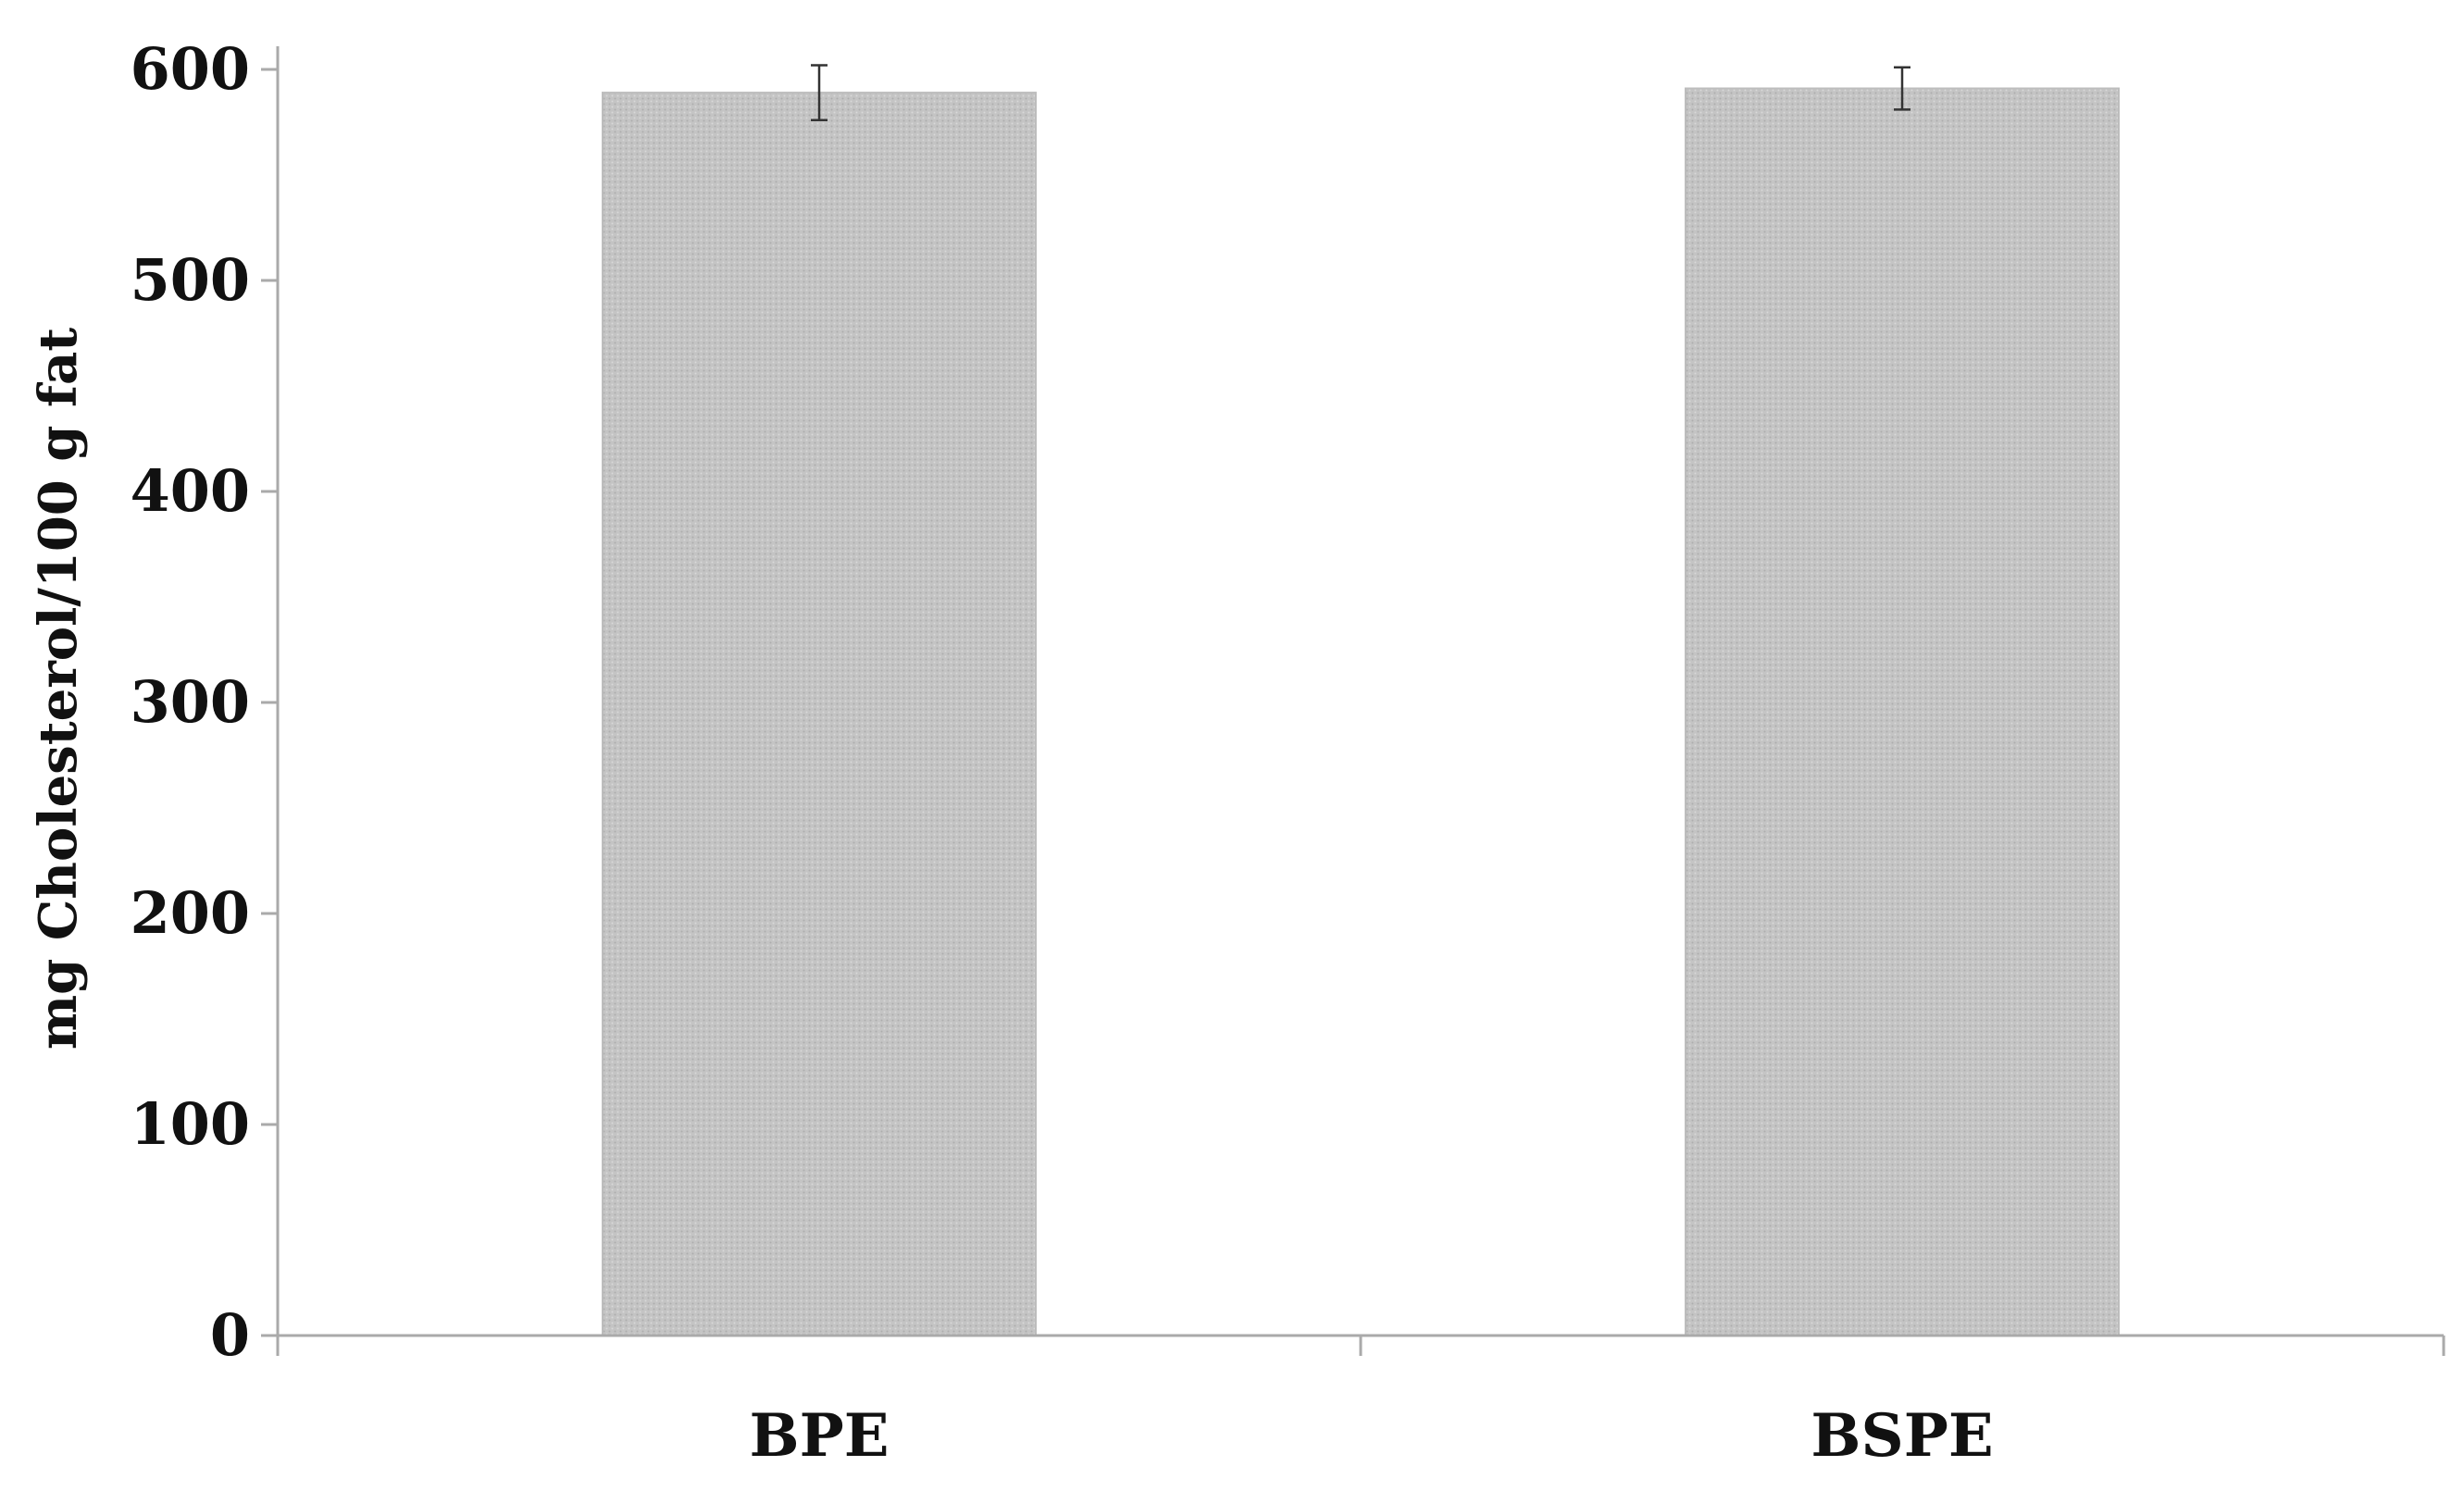 The width and height of the screenshot is (2464, 1491). I want to click on y-tick-label: 0, so click(230, 1335).